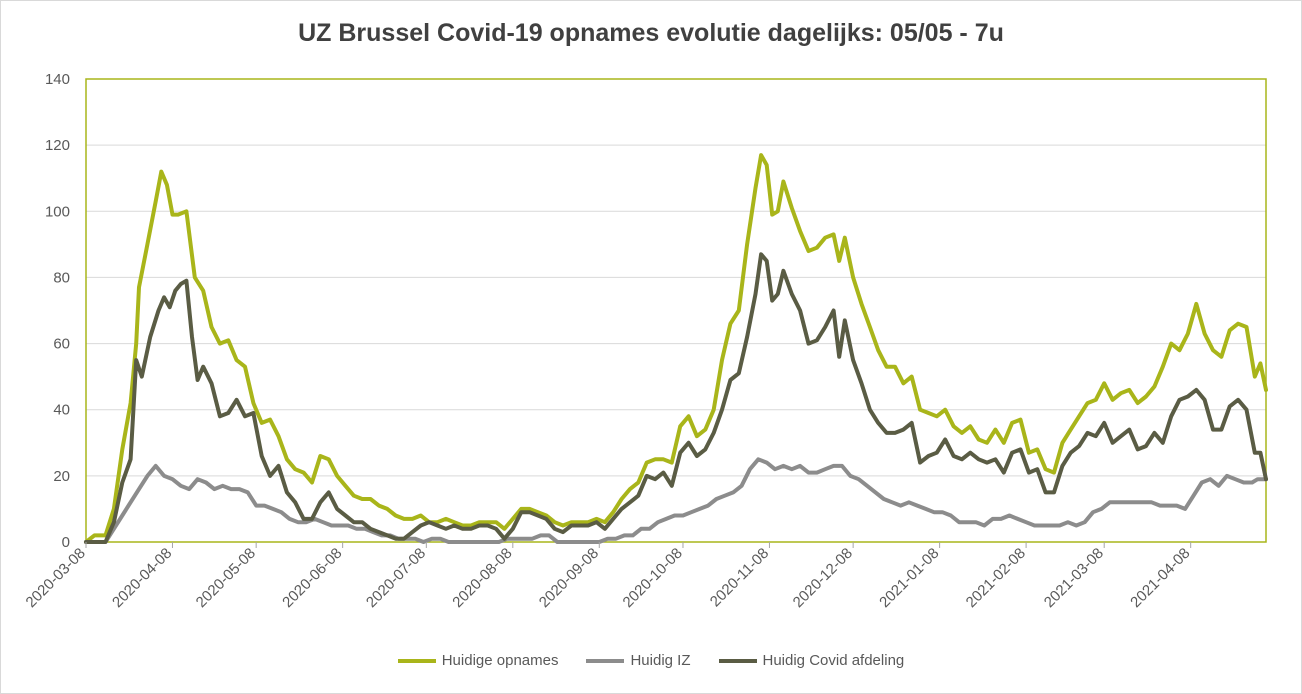  What do you see at coordinates (142, 578) in the screenshot?
I see `x-tick-label-2020-04-08: 2020-04-08` at bounding box center [142, 578].